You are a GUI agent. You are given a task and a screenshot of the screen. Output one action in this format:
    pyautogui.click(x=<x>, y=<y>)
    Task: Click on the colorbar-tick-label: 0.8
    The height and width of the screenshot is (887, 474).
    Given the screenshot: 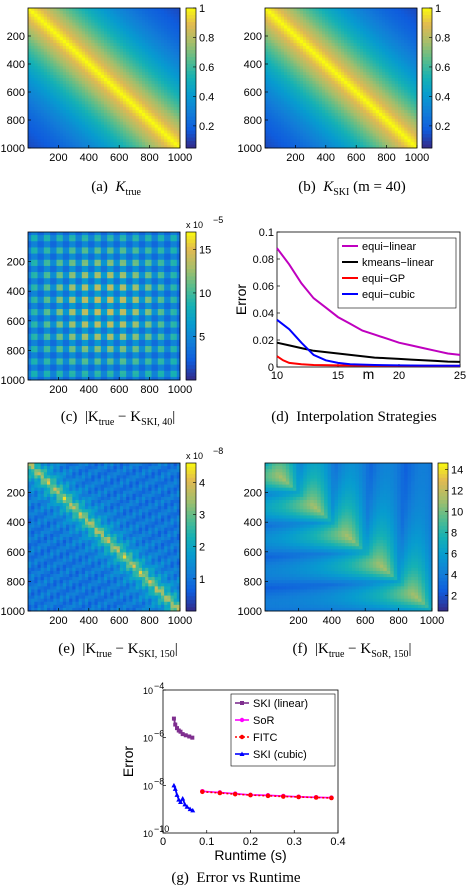 What is the action you would take?
    pyautogui.click(x=442, y=38)
    